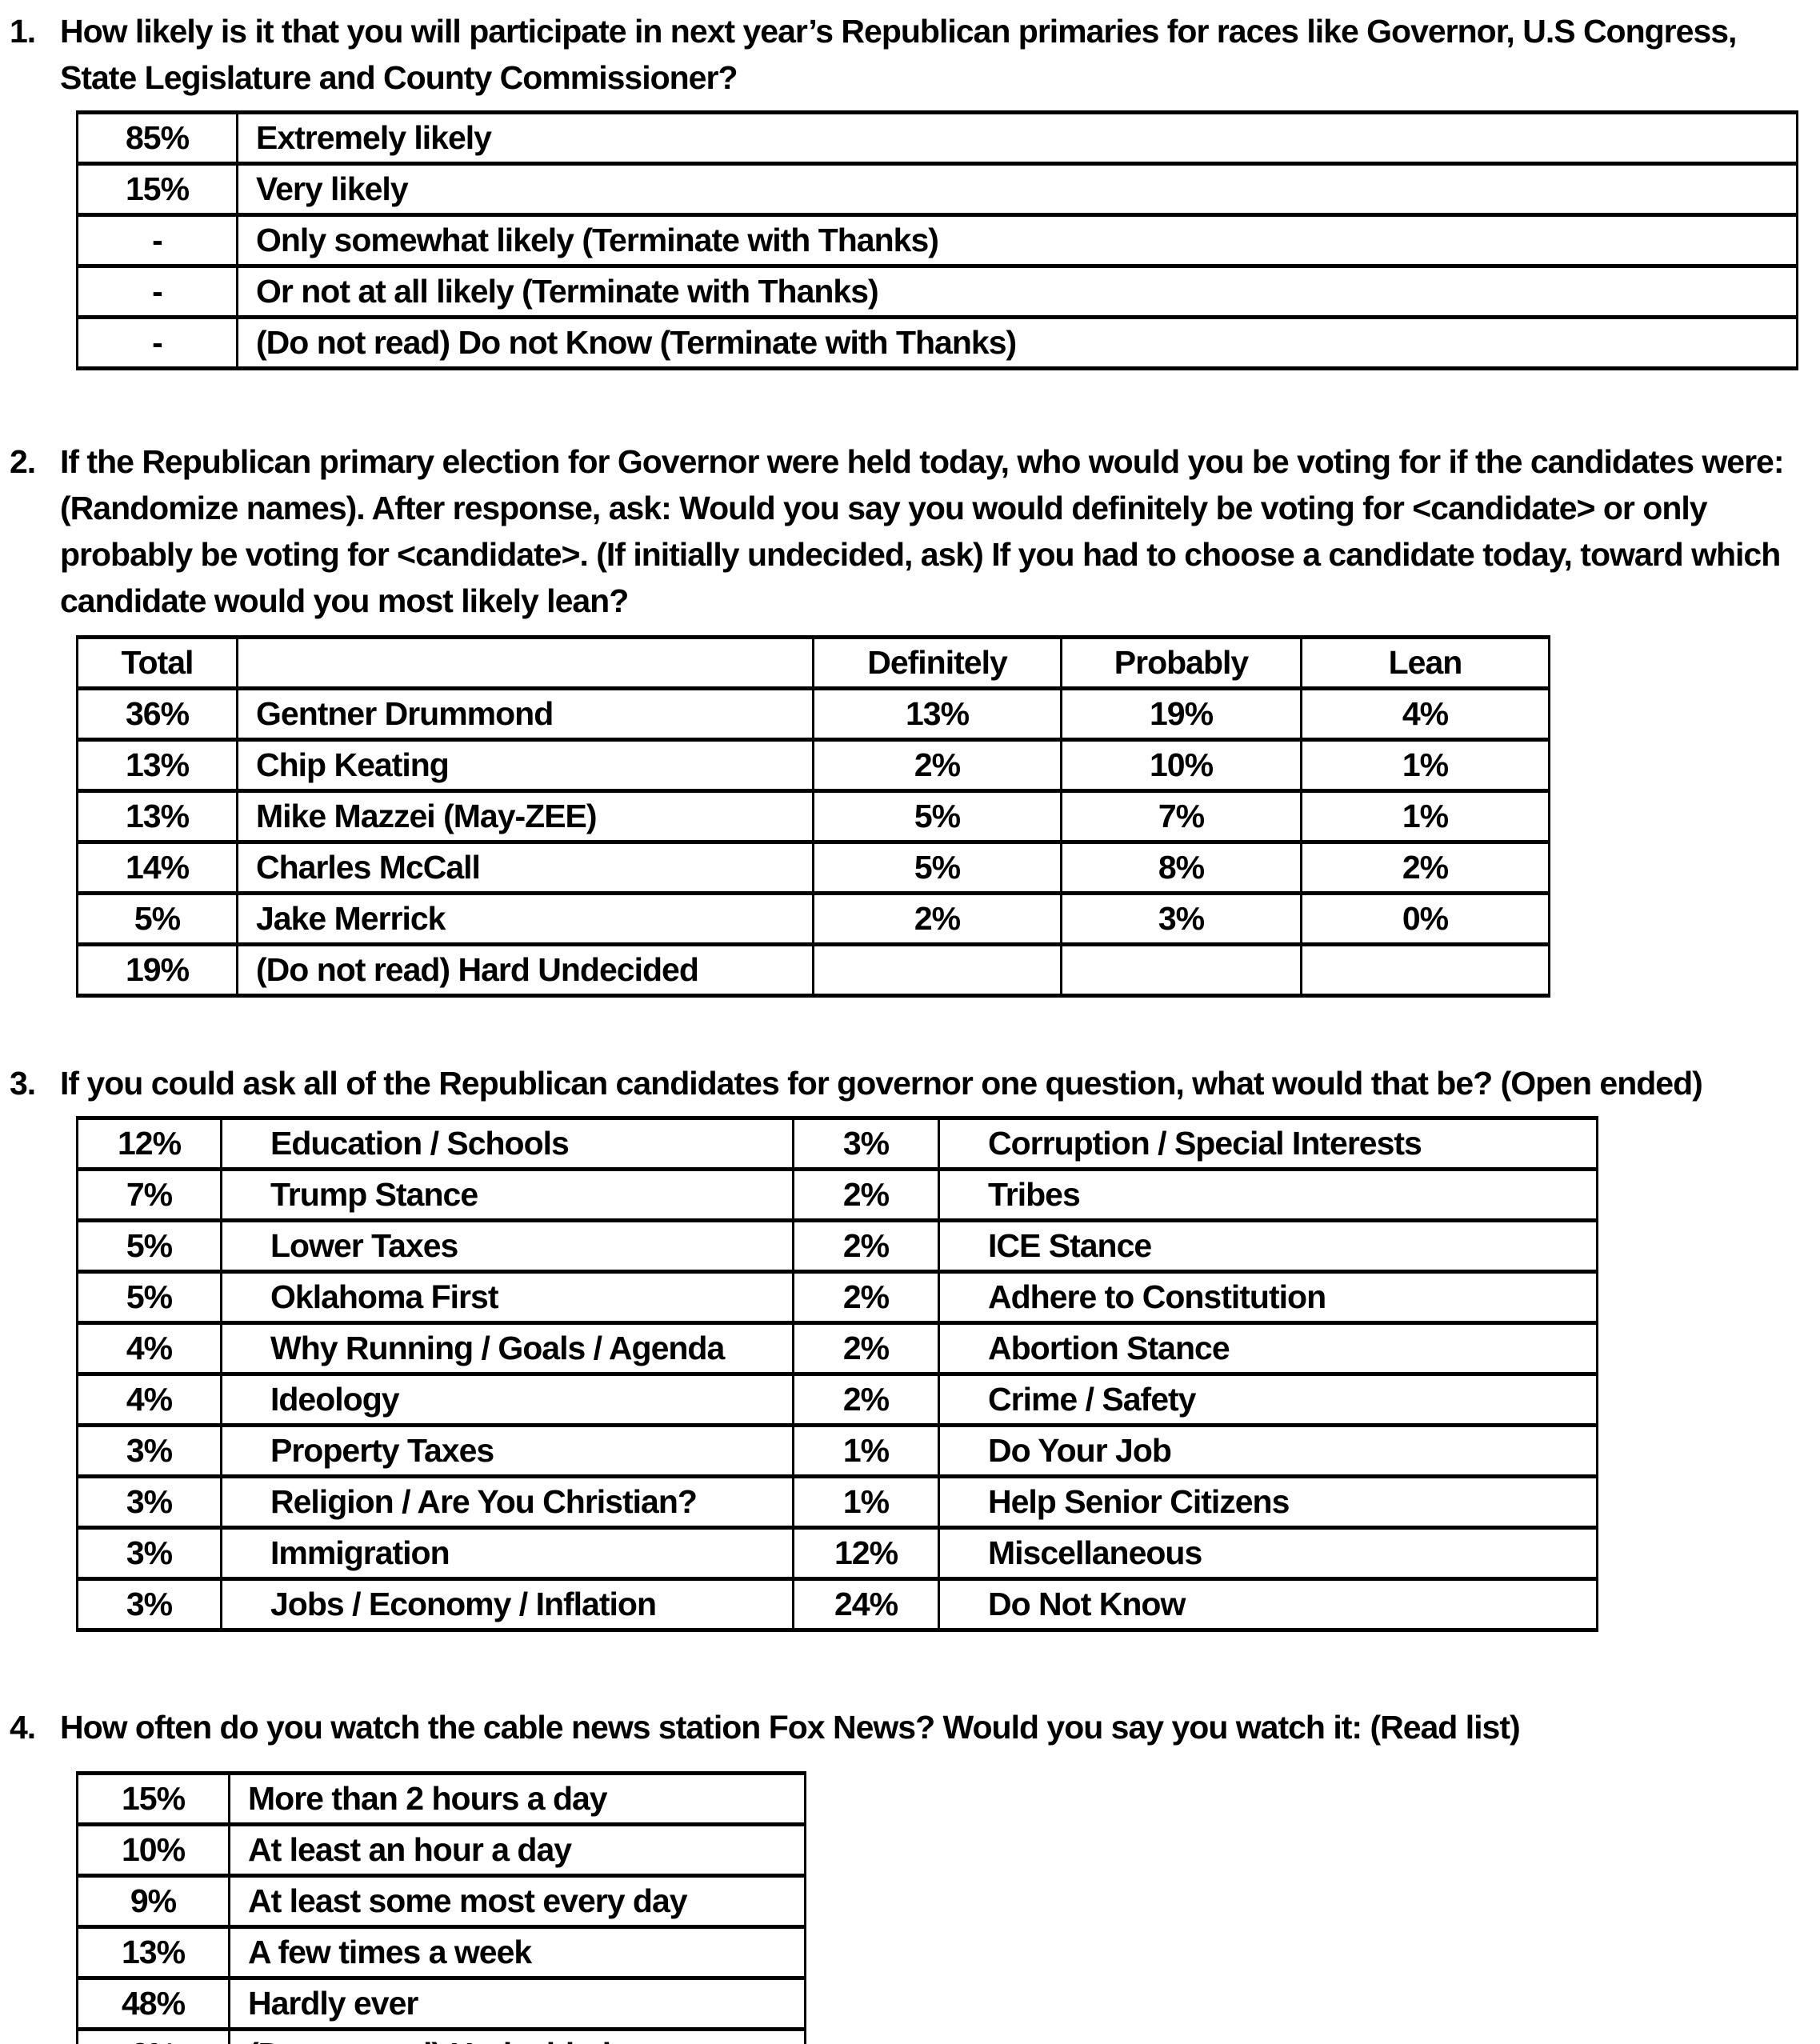 This screenshot has height=2044, width=1820. I want to click on lean-cell: 0%, so click(1425, 918).